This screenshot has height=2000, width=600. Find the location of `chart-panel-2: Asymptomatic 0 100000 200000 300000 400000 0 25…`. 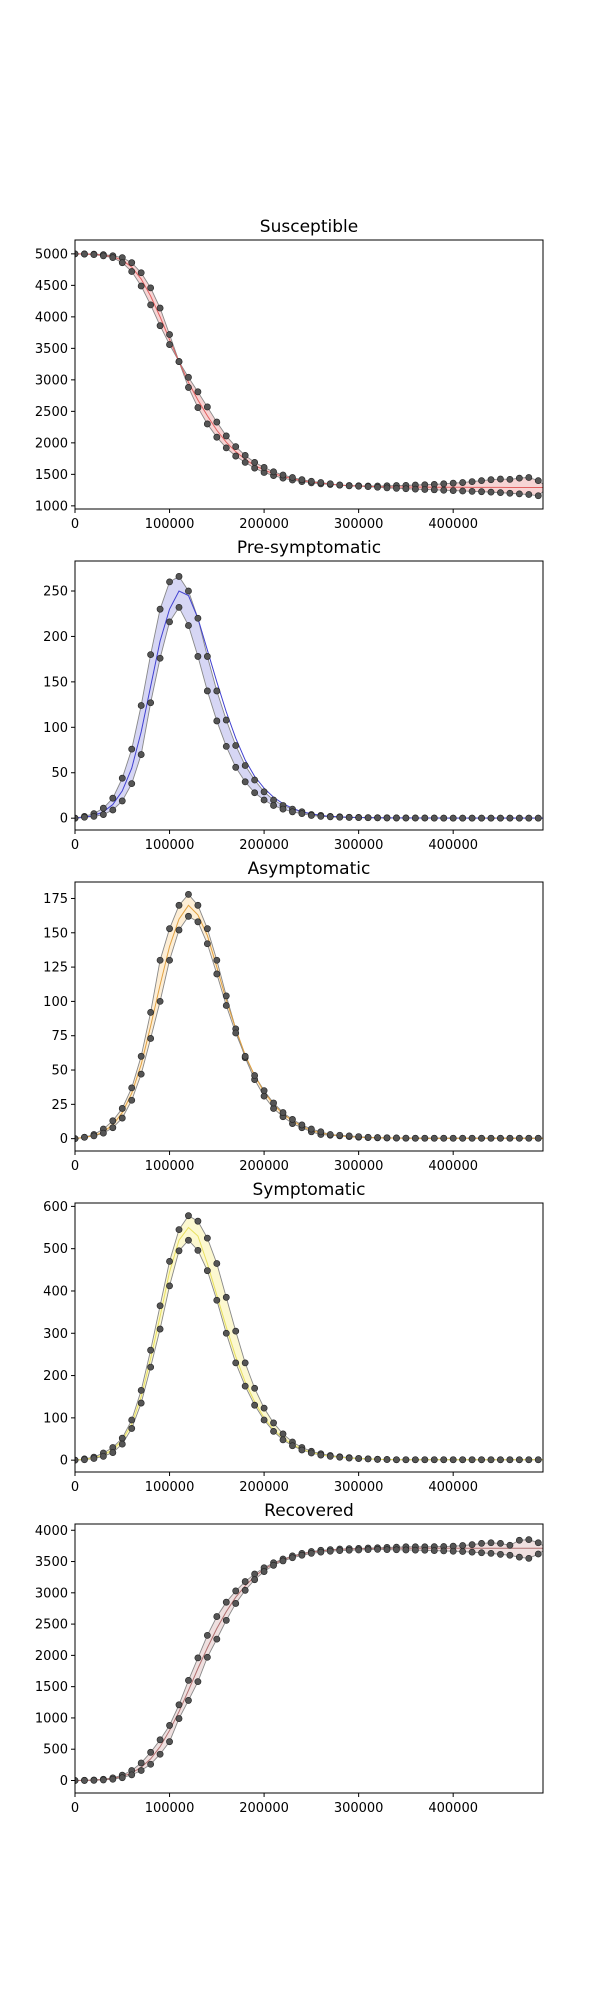

chart-panel-2: Asymptomatic 0 100000 200000 300000 400000 0 25… is located at coordinates (293, 1016).